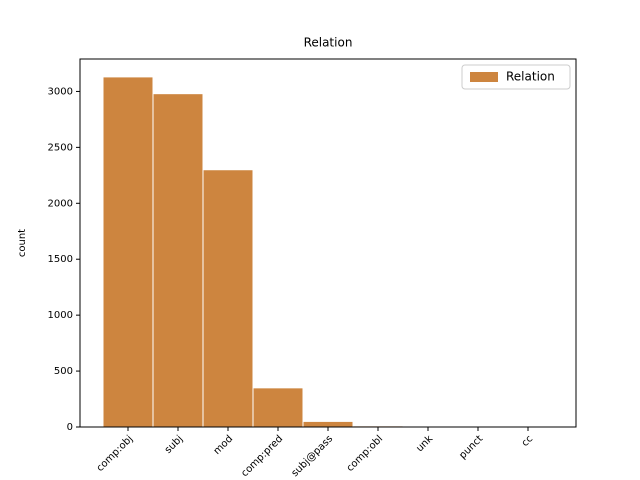 The width and height of the screenshot is (640, 480). What do you see at coordinates (63, 371) in the screenshot?
I see `y-tick-label: 500` at bounding box center [63, 371].